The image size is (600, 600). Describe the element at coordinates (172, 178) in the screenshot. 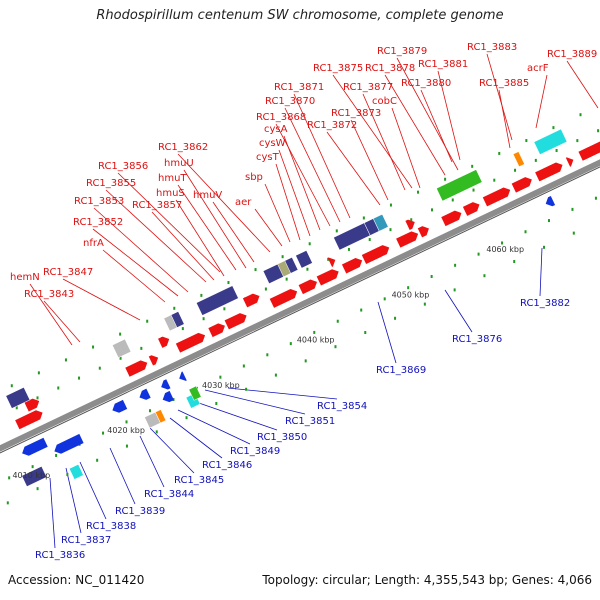

I see `gene-label-forward: hmuT` at that location.